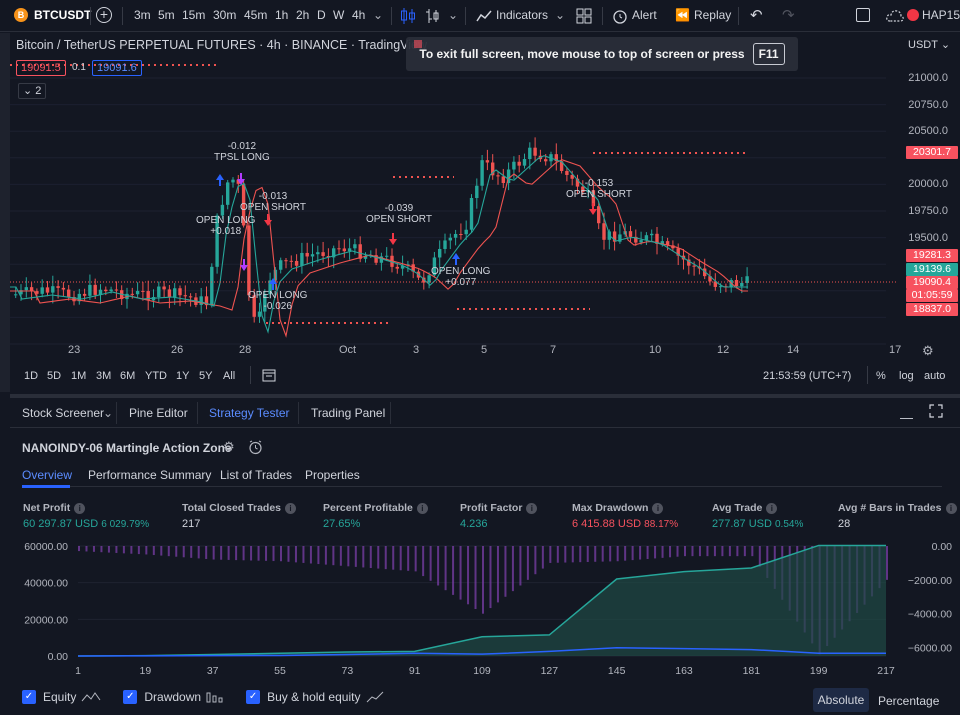 Image resolution: width=960 pixels, height=715 pixels. What do you see at coordinates (47, 475) in the screenshot?
I see `subtab-overview: Overview` at bounding box center [47, 475].